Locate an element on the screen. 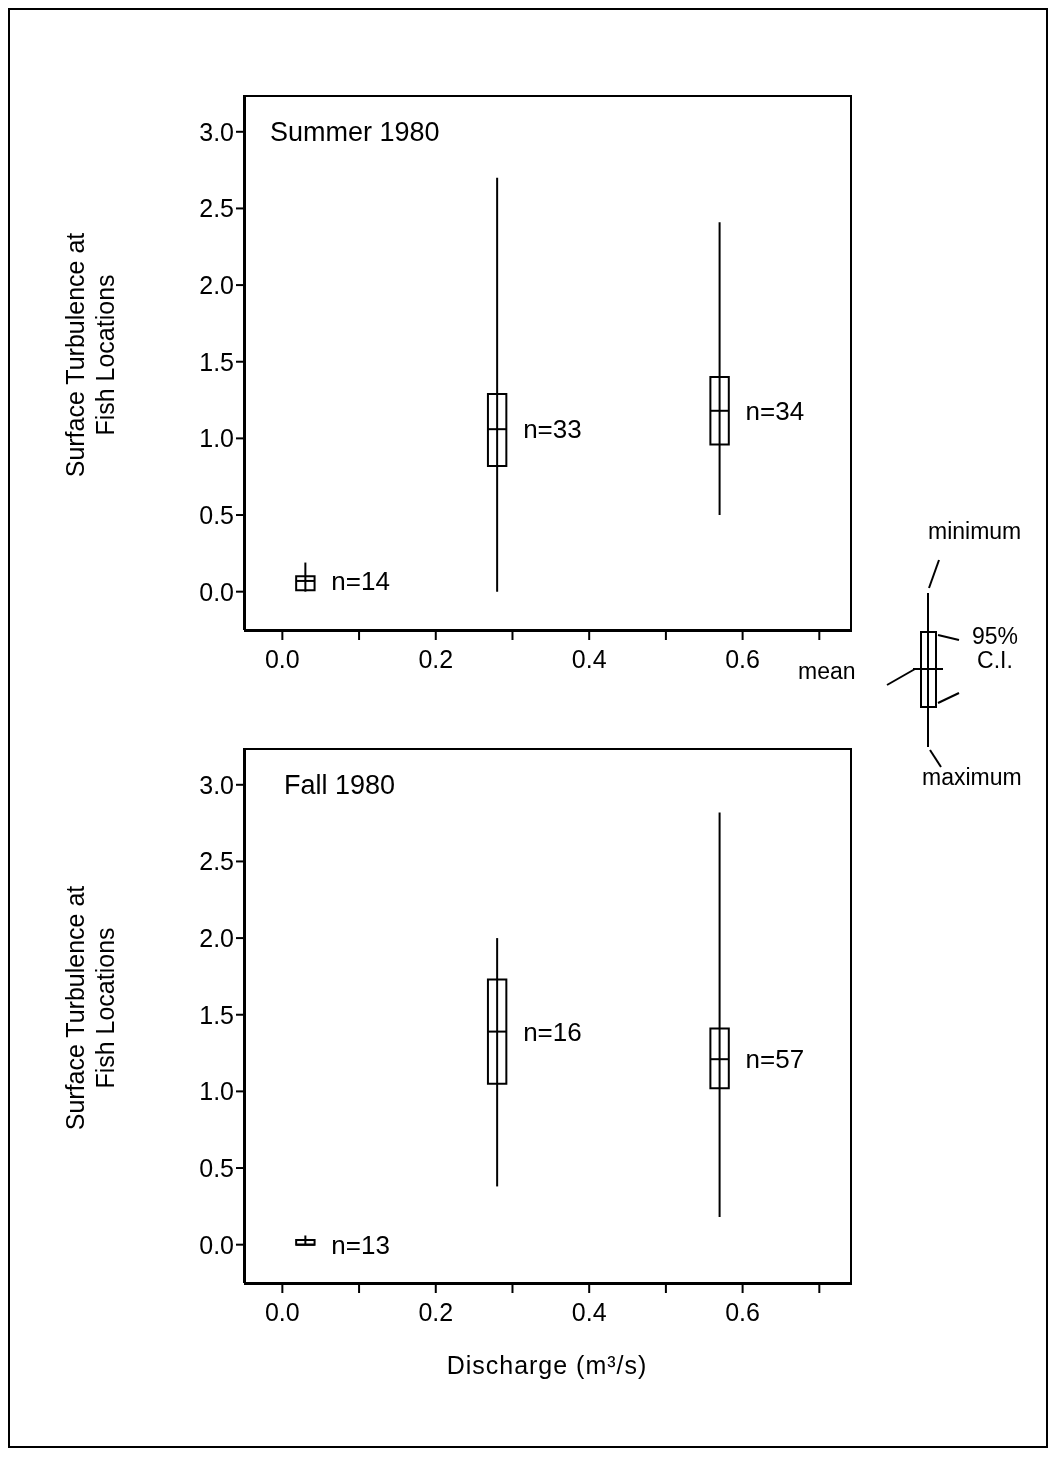 The width and height of the screenshot is (1057, 1459). annotation: n=16 is located at coordinates (552, 1031).